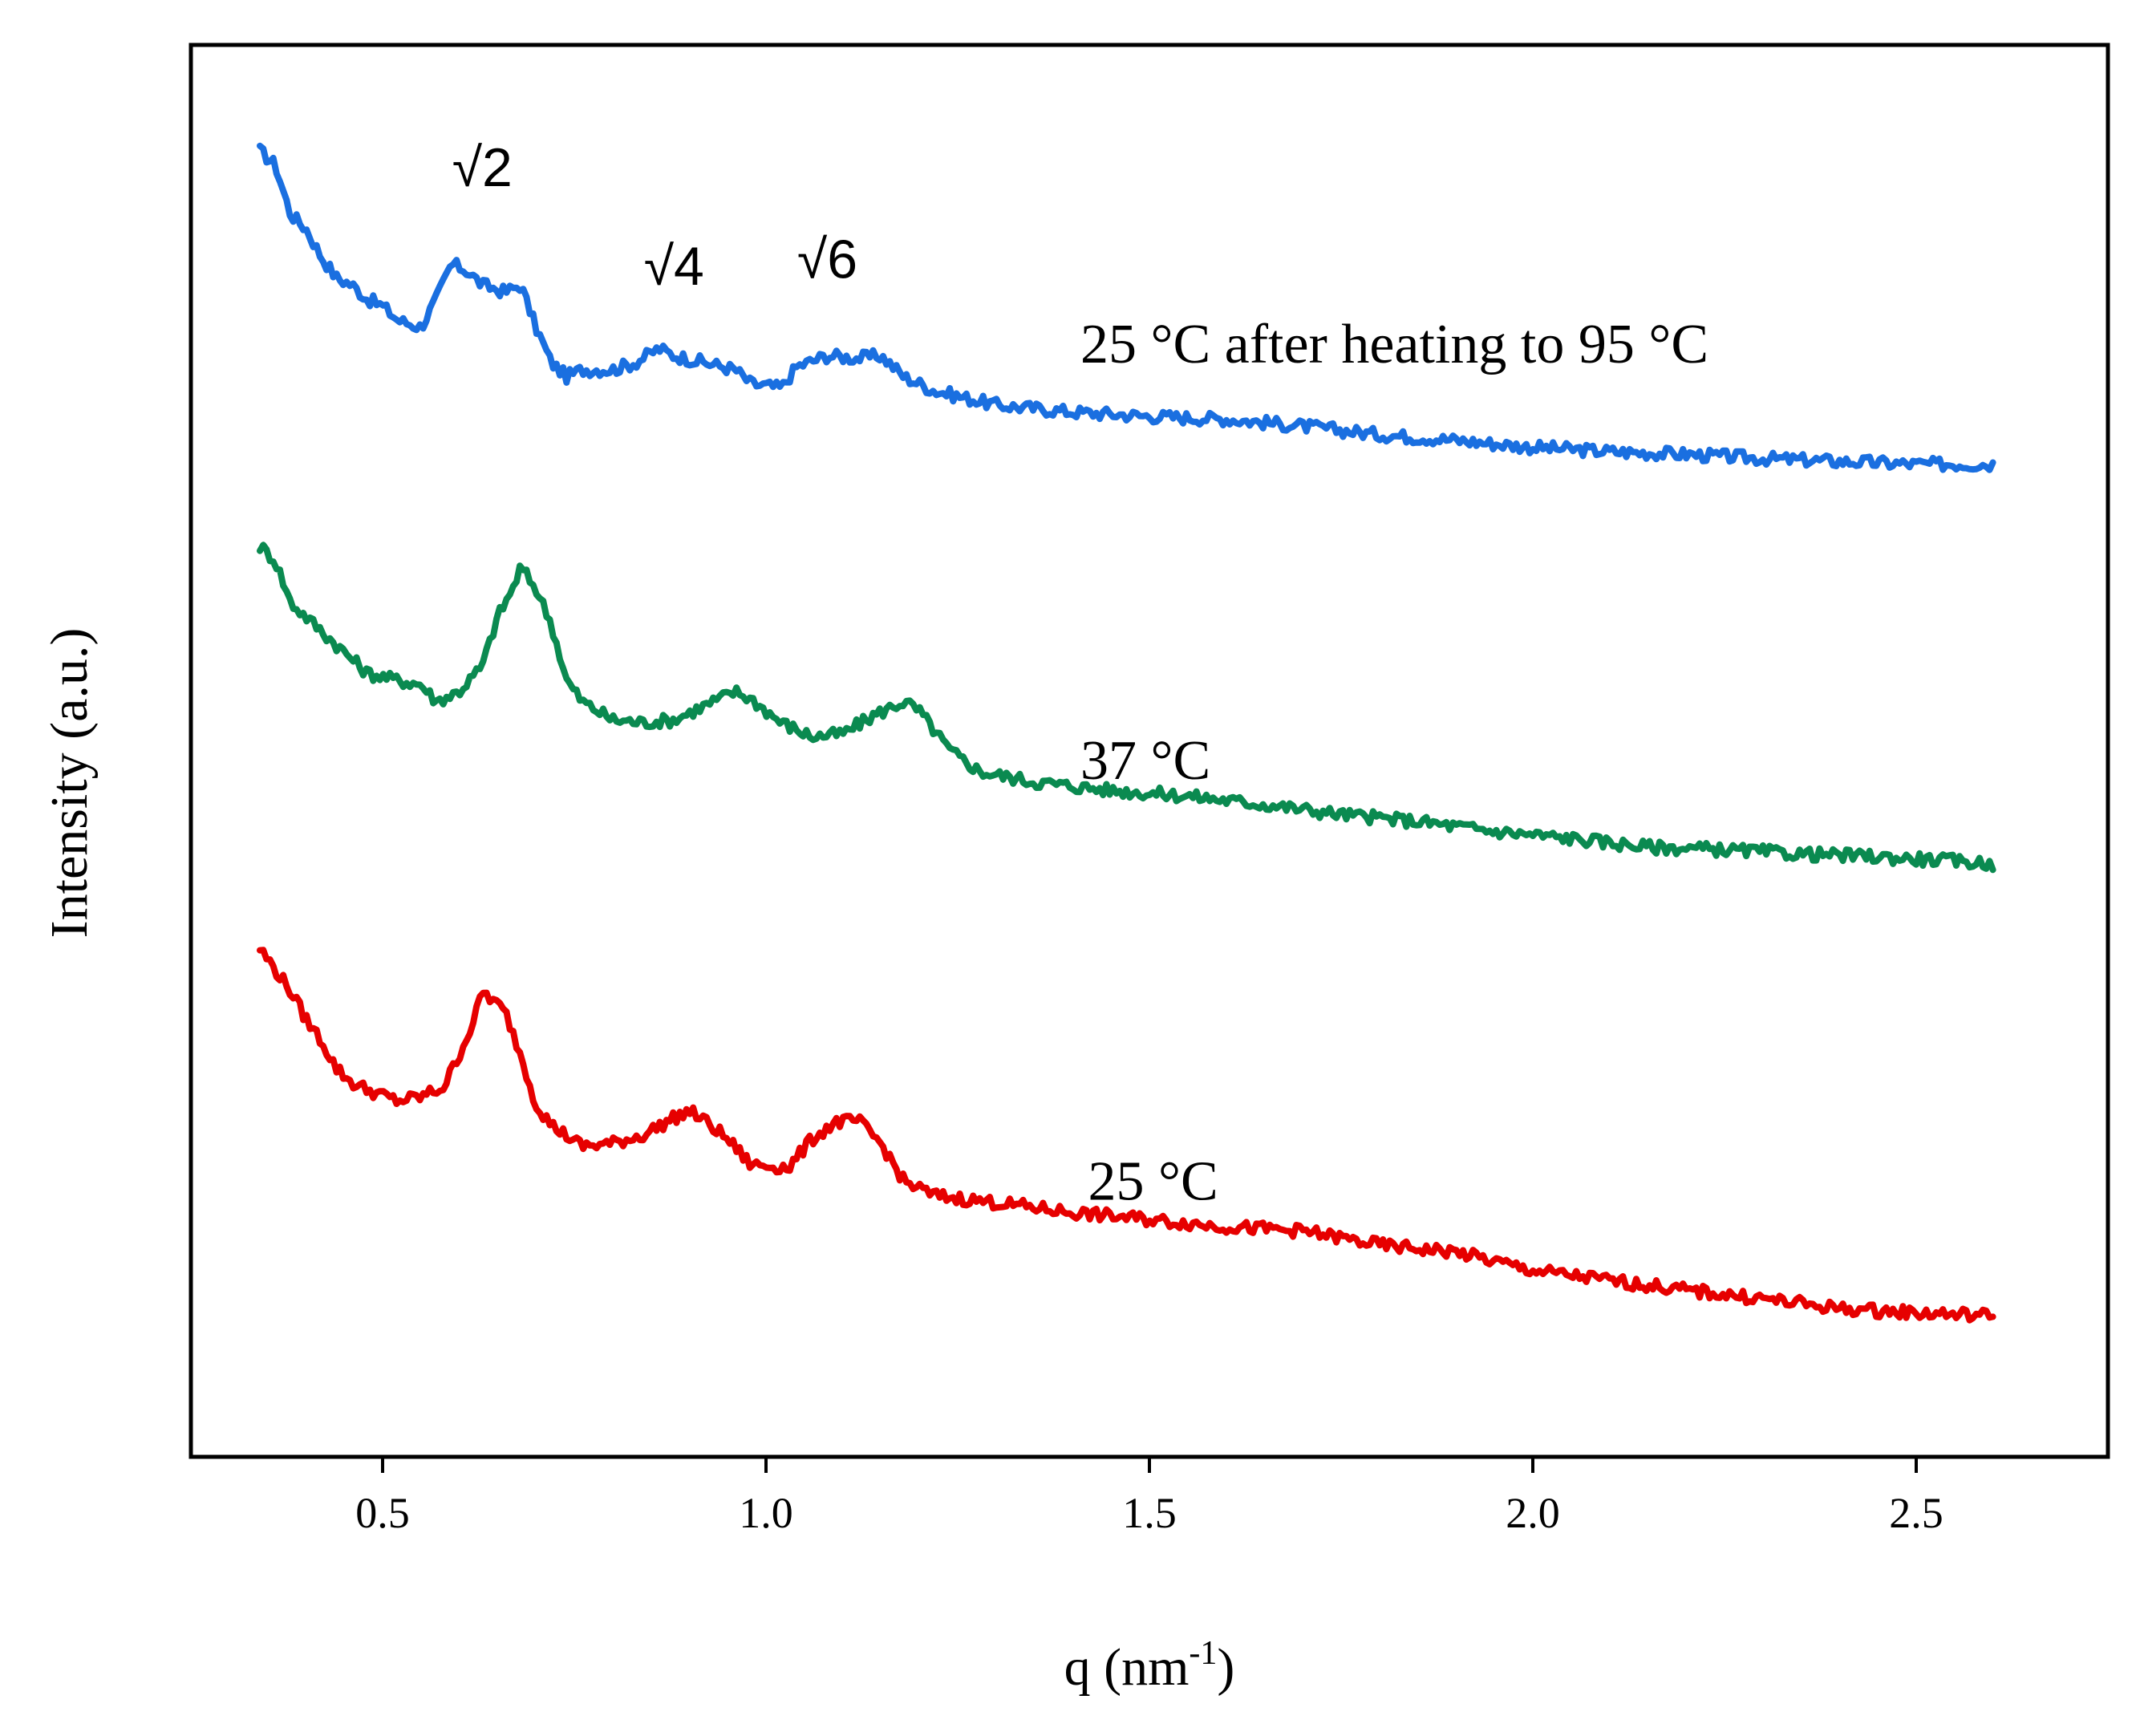 This screenshot has width=2140, height=1736. I want to click on x-tick-label: 2.0, so click(1533, 1513).